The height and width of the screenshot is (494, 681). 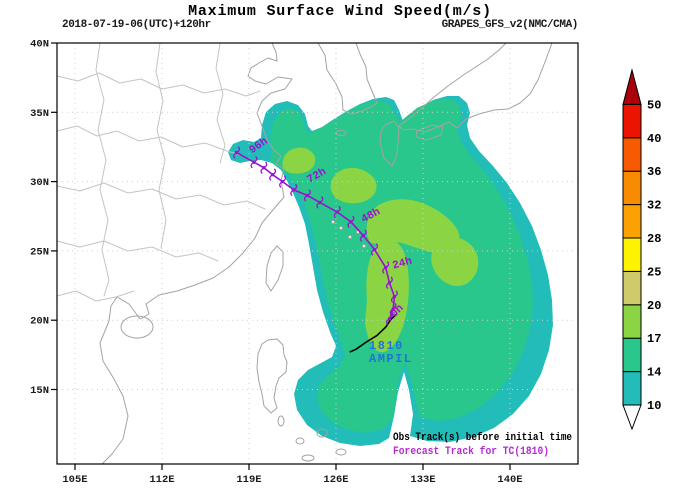 What do you see at coordinates (654, 272) in the screenshot?
I see `colorbar-tick-label: 25` at bounding box center [654, 272].